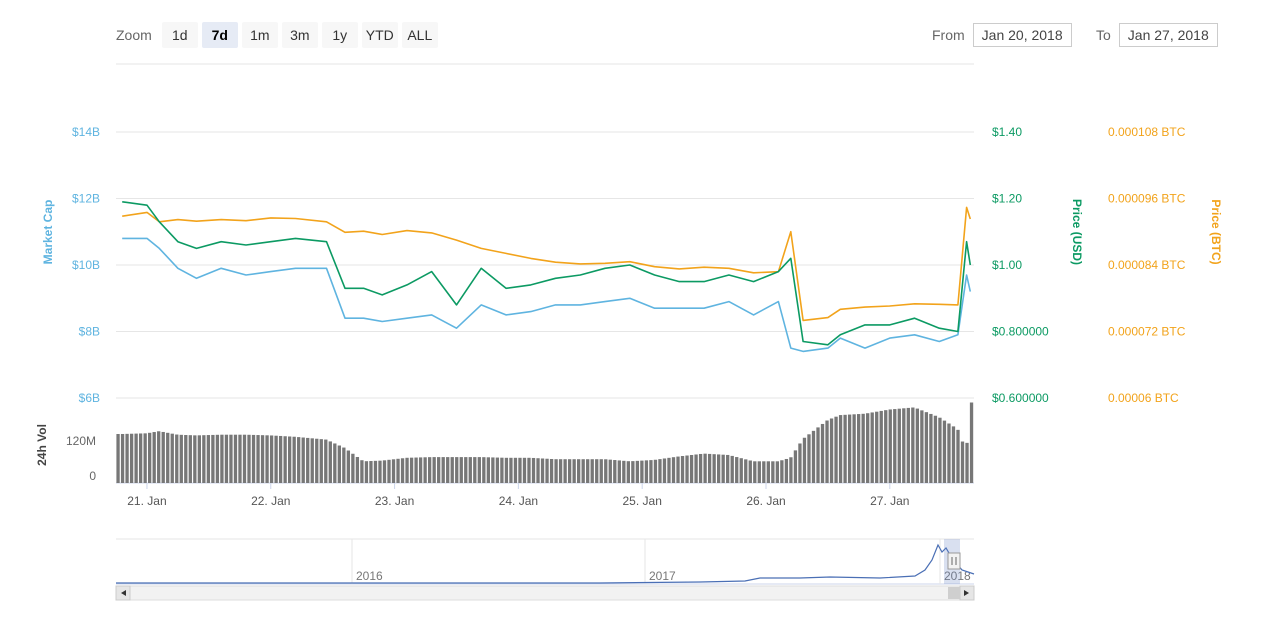 Image resolution: width=1280 pixels, height=623 pixels. I want to click on zoom-1m-button: 1m, so click(259, 35).